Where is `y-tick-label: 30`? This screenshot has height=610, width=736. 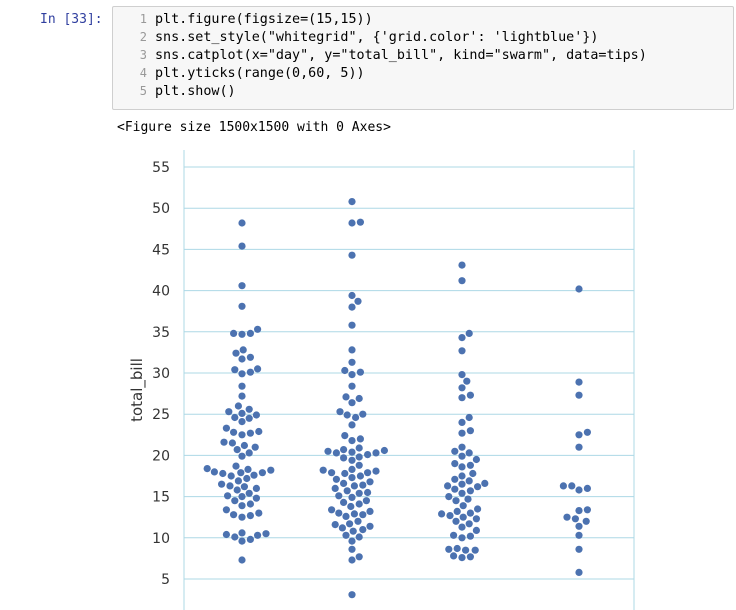 y-tick-label: 30 is located at coordinates (161, 374).